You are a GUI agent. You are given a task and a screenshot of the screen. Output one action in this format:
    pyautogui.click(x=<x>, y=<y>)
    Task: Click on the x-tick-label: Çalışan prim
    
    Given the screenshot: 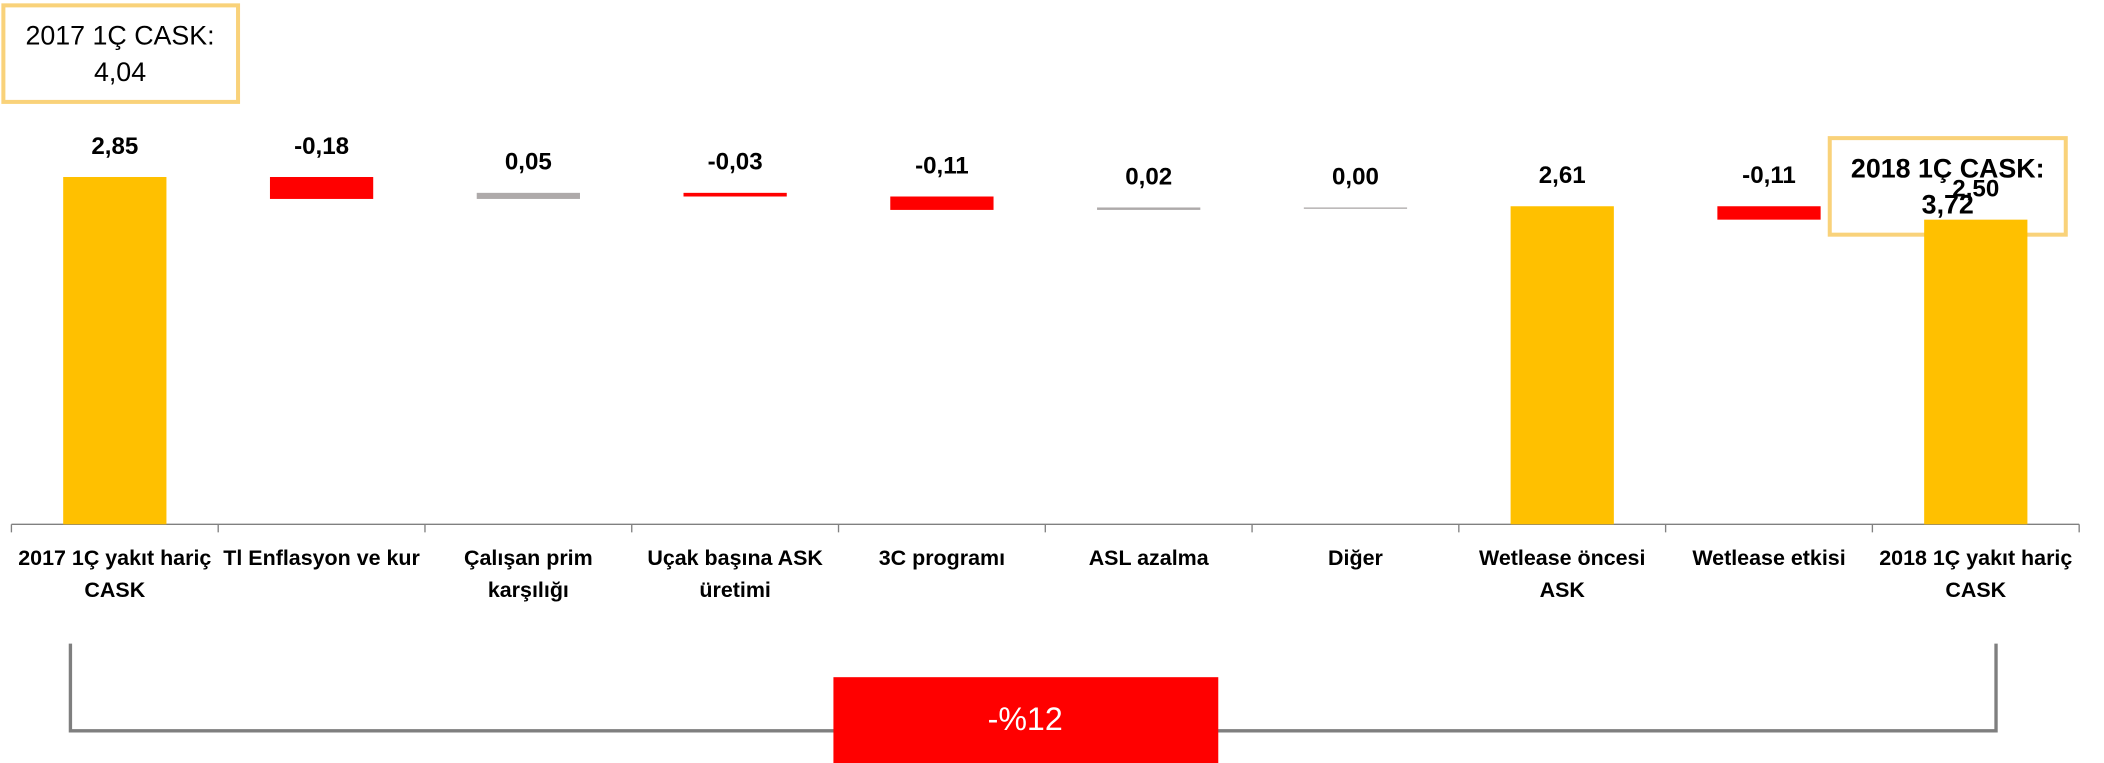 What is the action you would take?
    pyautogui.click(x=528, y=558)
    